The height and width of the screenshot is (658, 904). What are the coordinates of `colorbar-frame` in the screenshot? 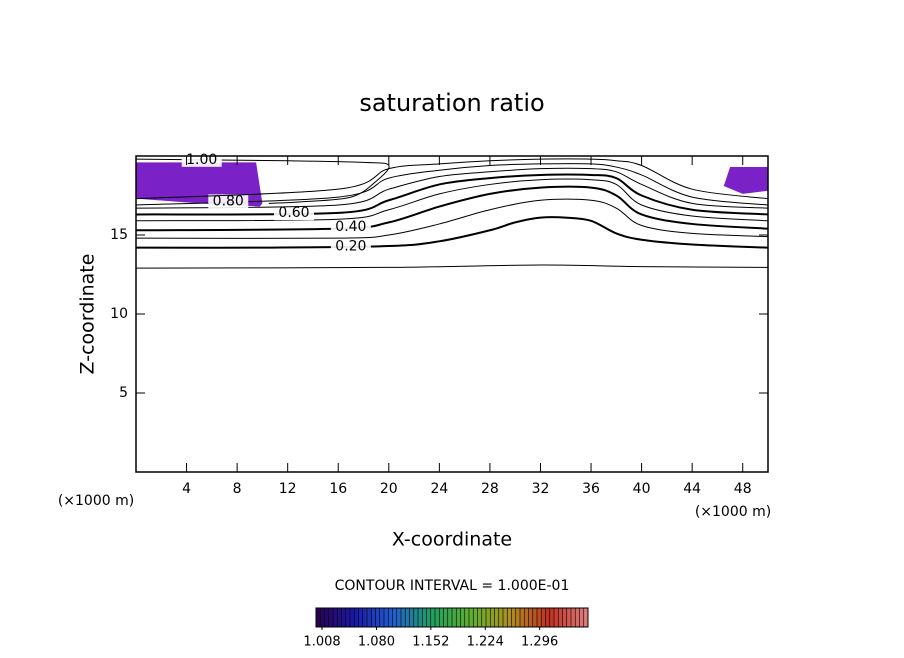 It's located at (452, 617).